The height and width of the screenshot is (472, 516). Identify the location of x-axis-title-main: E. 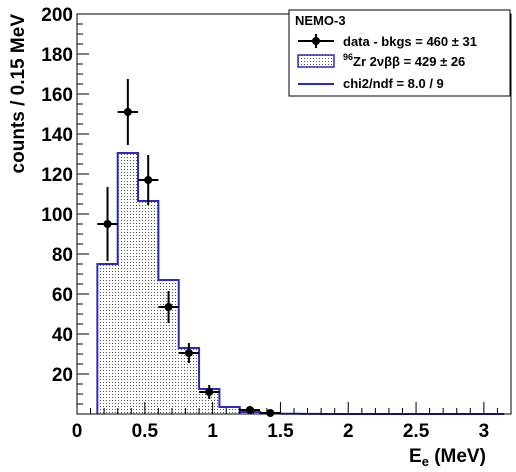
(415, 456).